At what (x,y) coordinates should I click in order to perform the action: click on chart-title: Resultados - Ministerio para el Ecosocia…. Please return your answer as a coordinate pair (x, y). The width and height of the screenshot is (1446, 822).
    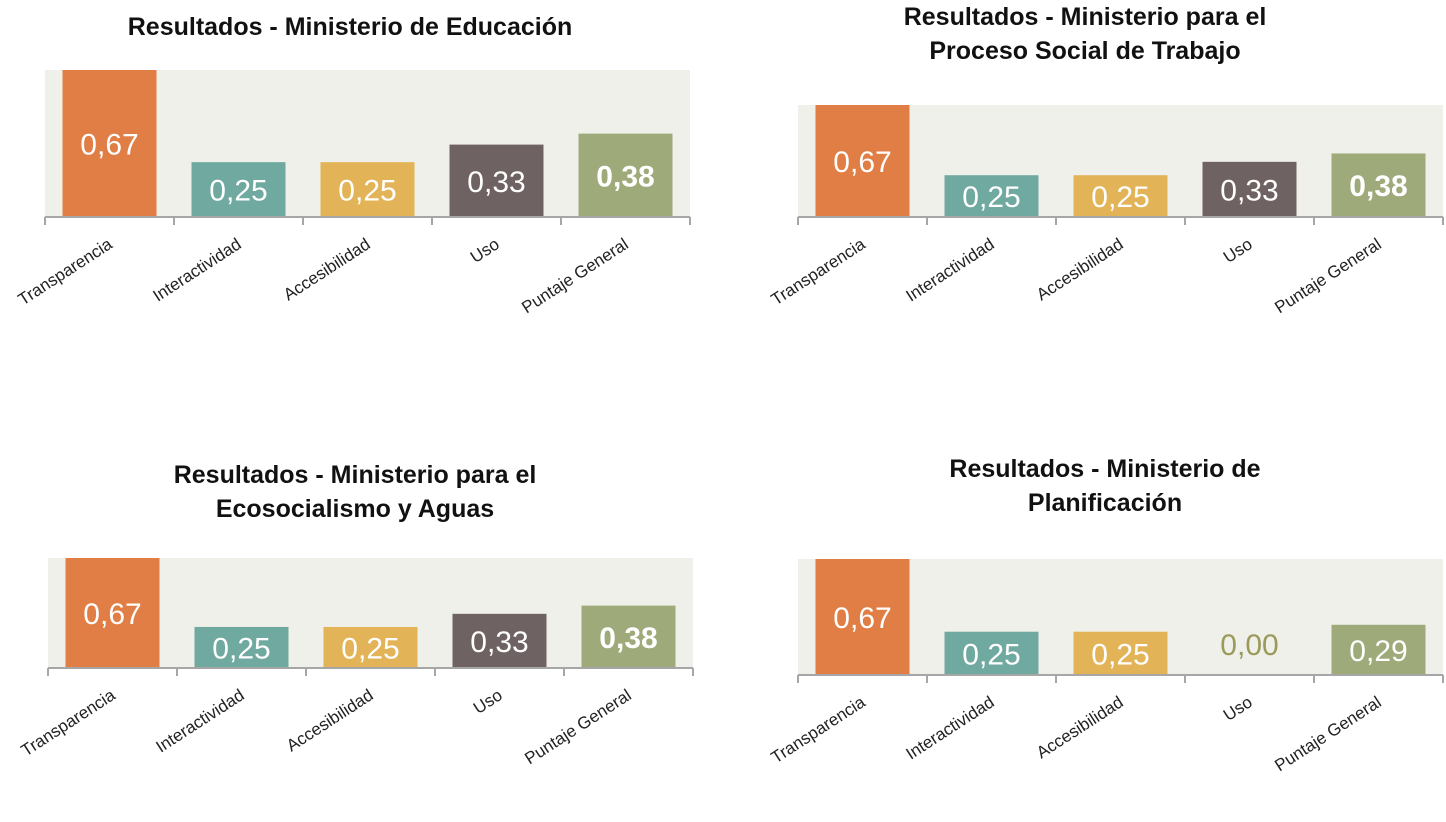
    Looking at the image, I should click on (355, 492).